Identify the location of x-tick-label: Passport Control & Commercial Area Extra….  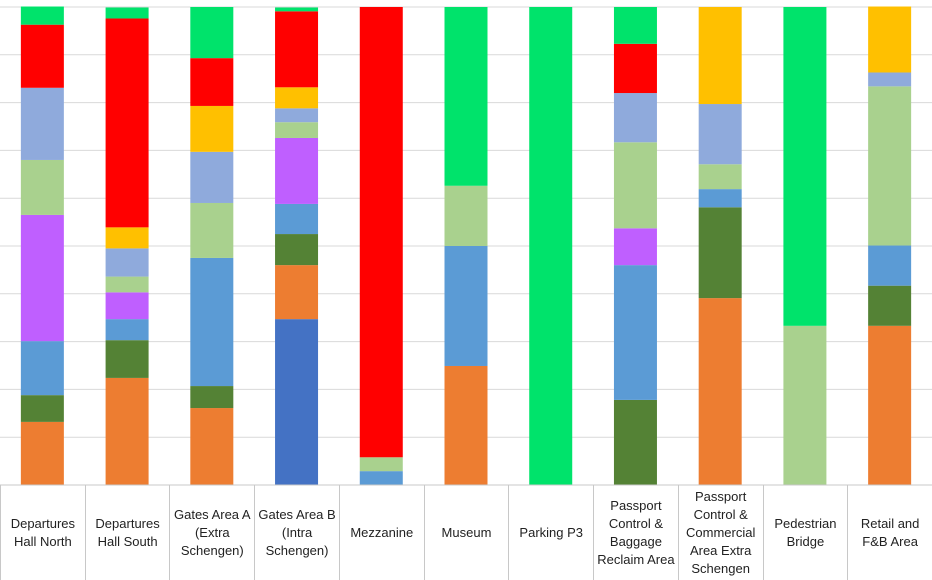
(720, 532).